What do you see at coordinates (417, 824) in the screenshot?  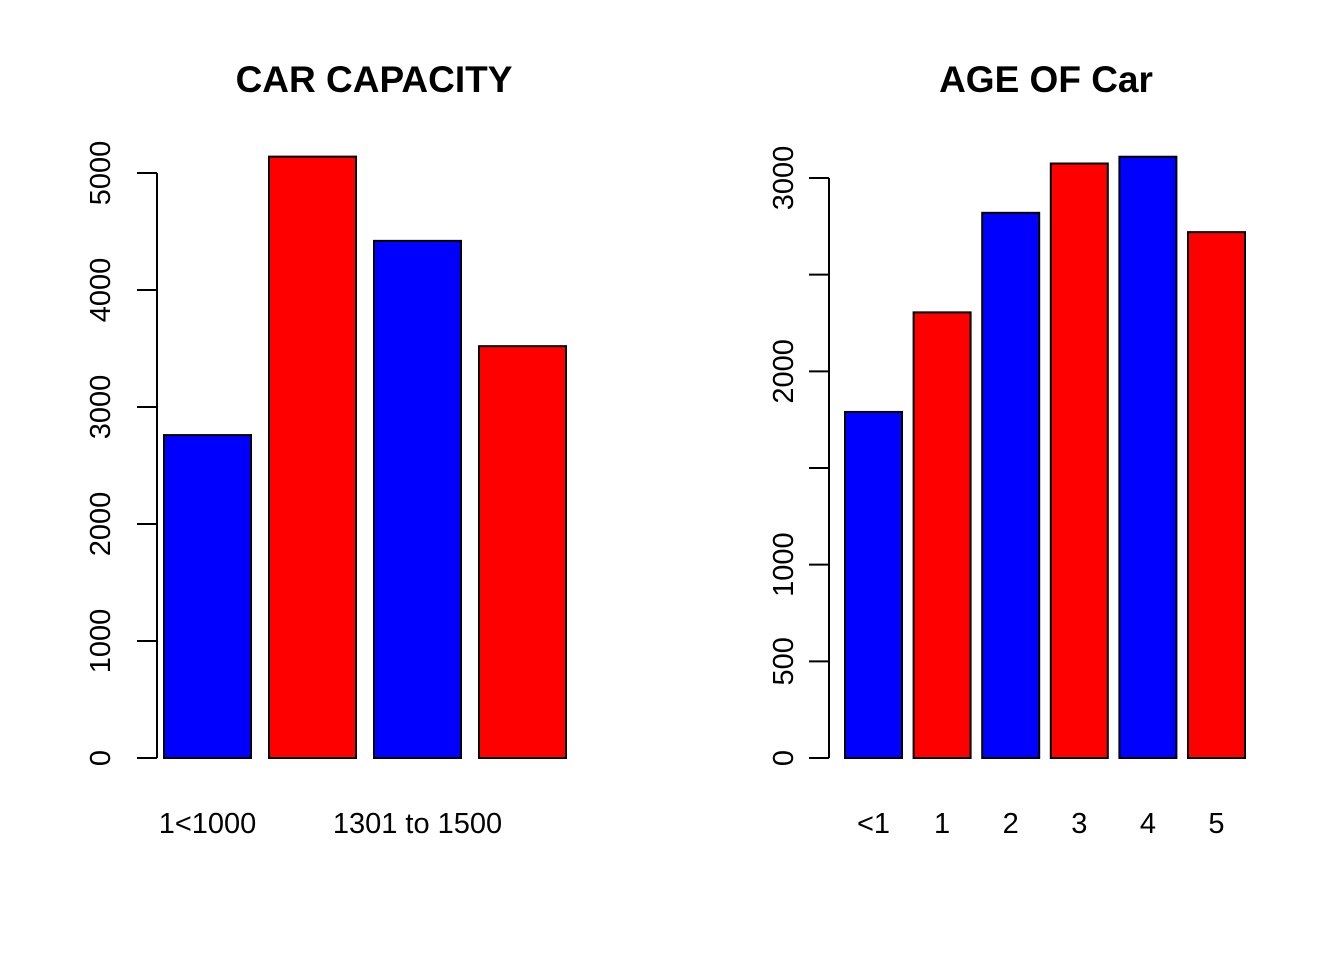 I see `x-tick-label: 1301 to 1500` at bounding box center [417, 824].